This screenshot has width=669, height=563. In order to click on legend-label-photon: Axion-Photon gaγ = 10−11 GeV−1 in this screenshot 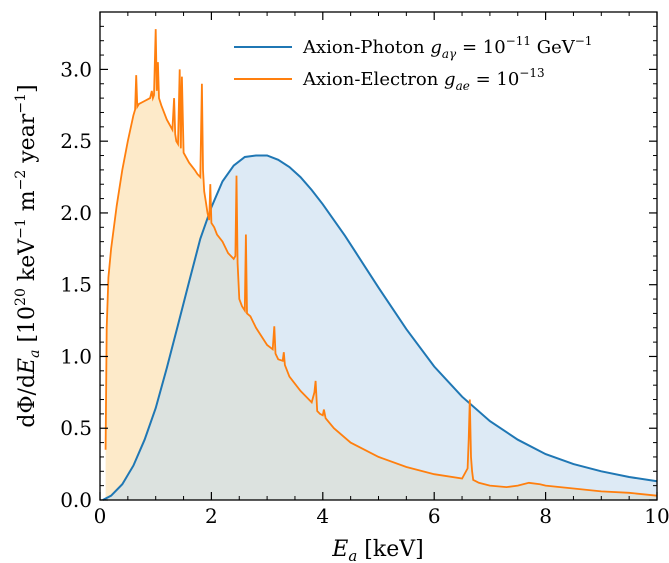, I will do `click(447, 47)`.